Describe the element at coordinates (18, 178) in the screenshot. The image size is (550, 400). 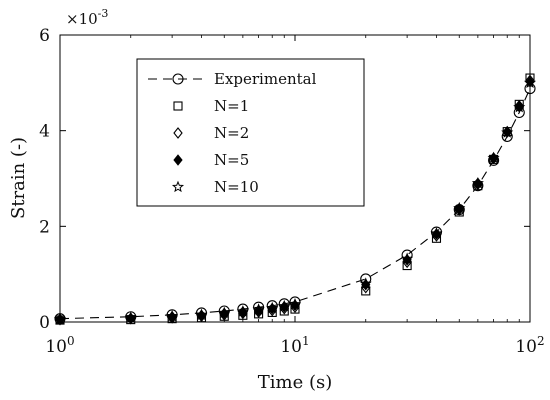
I see `y-axis-label: Strain (-)` at that location.